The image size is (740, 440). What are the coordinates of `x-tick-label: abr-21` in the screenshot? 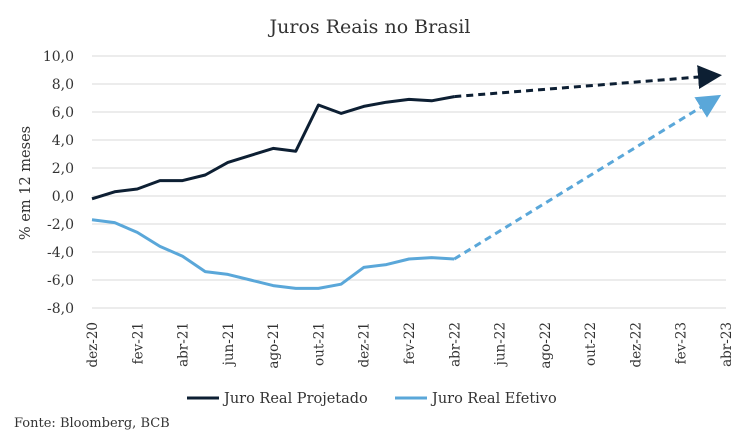 It's located at (184, 344).